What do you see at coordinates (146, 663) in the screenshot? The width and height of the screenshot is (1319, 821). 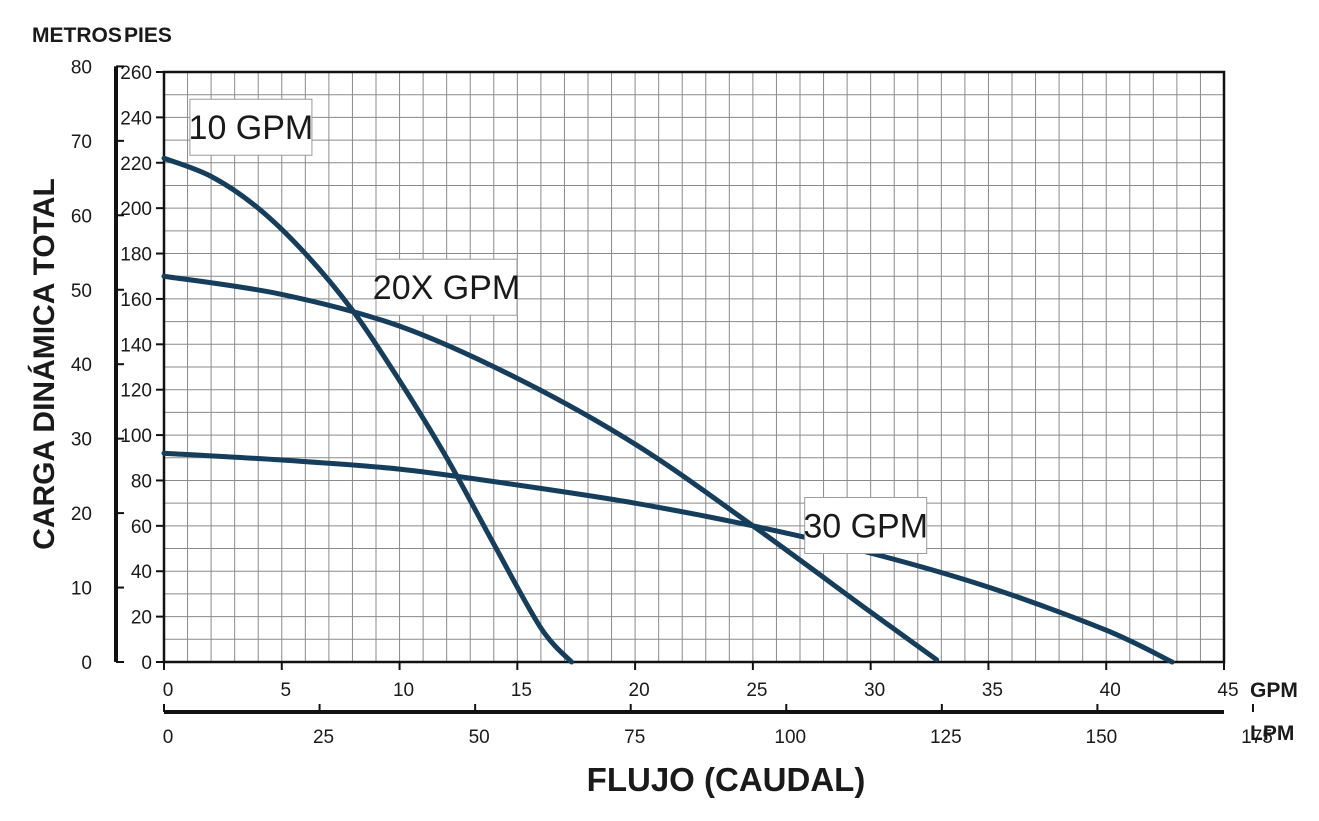 I see `y-tick-label-feet: 0` at bounding box center [146, 663].